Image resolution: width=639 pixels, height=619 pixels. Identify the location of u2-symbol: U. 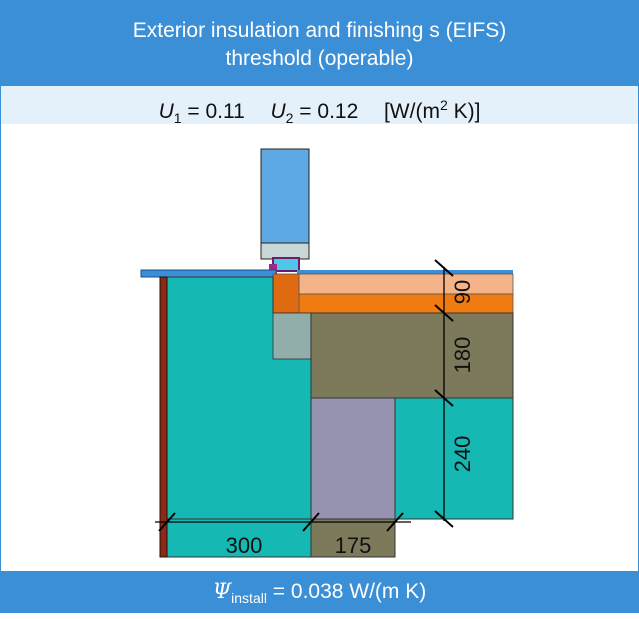
(278, 111).